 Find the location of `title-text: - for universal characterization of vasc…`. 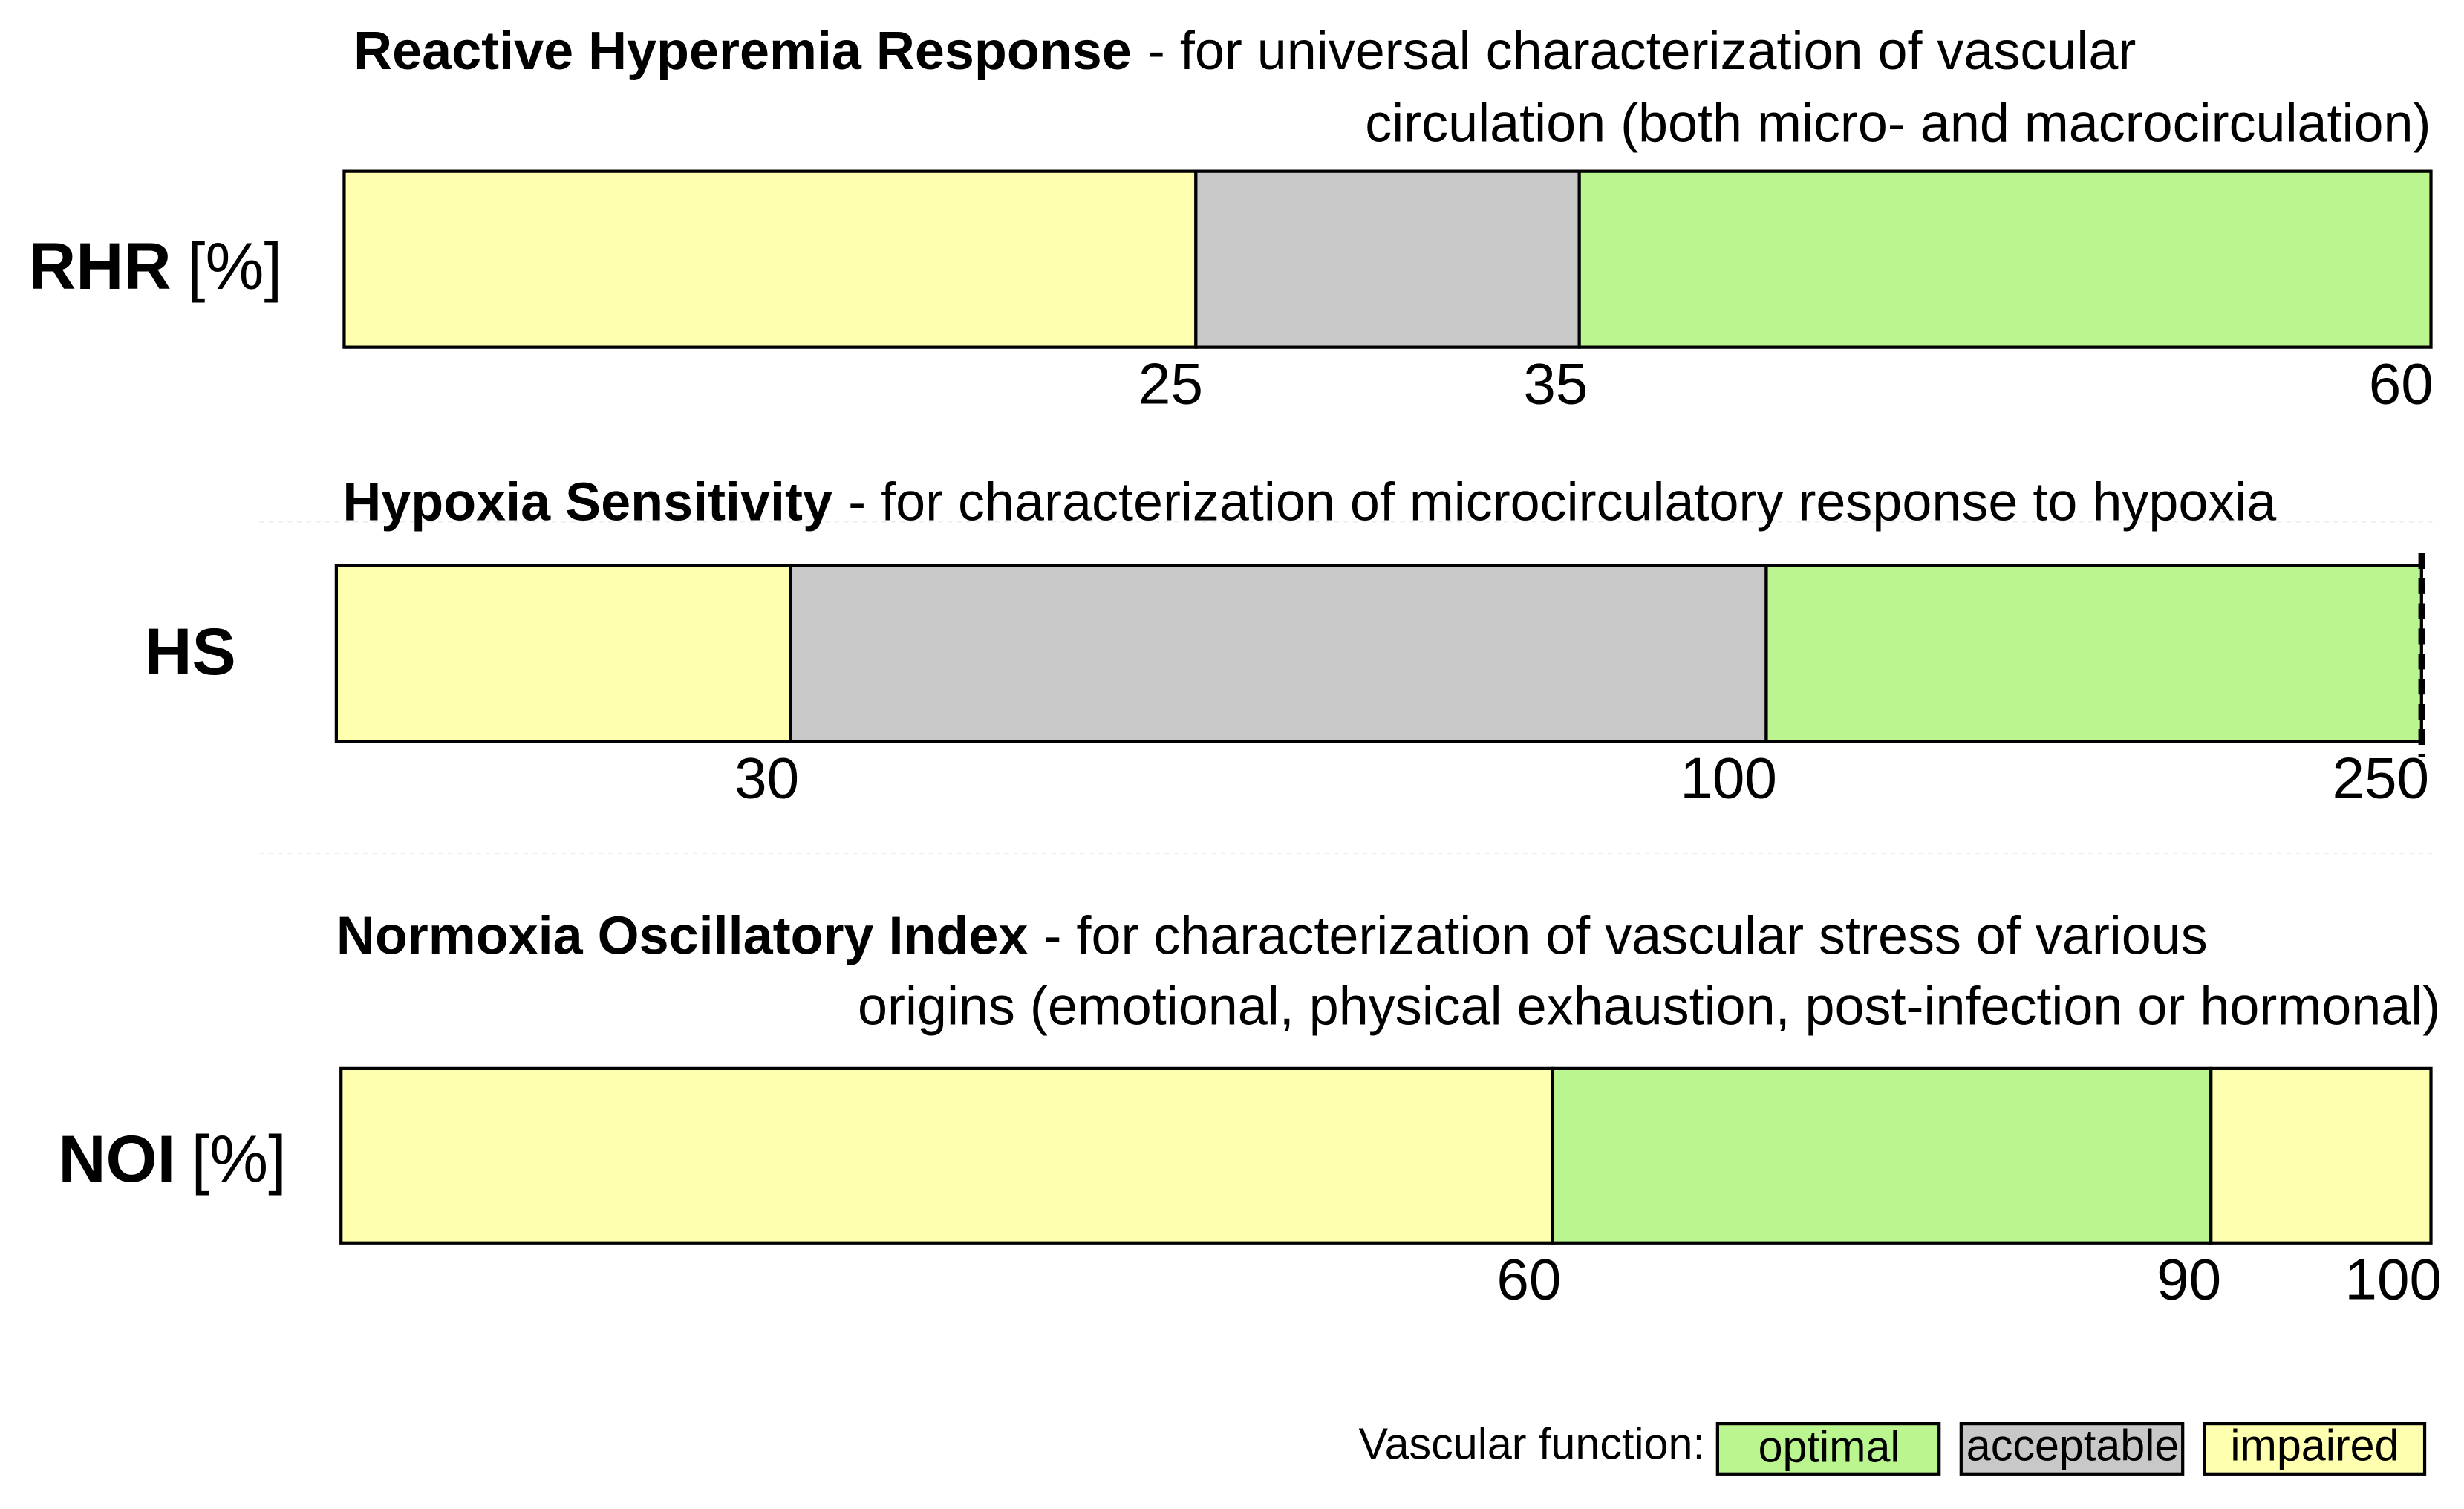

title-text: - for universal characterization of vasc… is located at coordinates (1642, 52).